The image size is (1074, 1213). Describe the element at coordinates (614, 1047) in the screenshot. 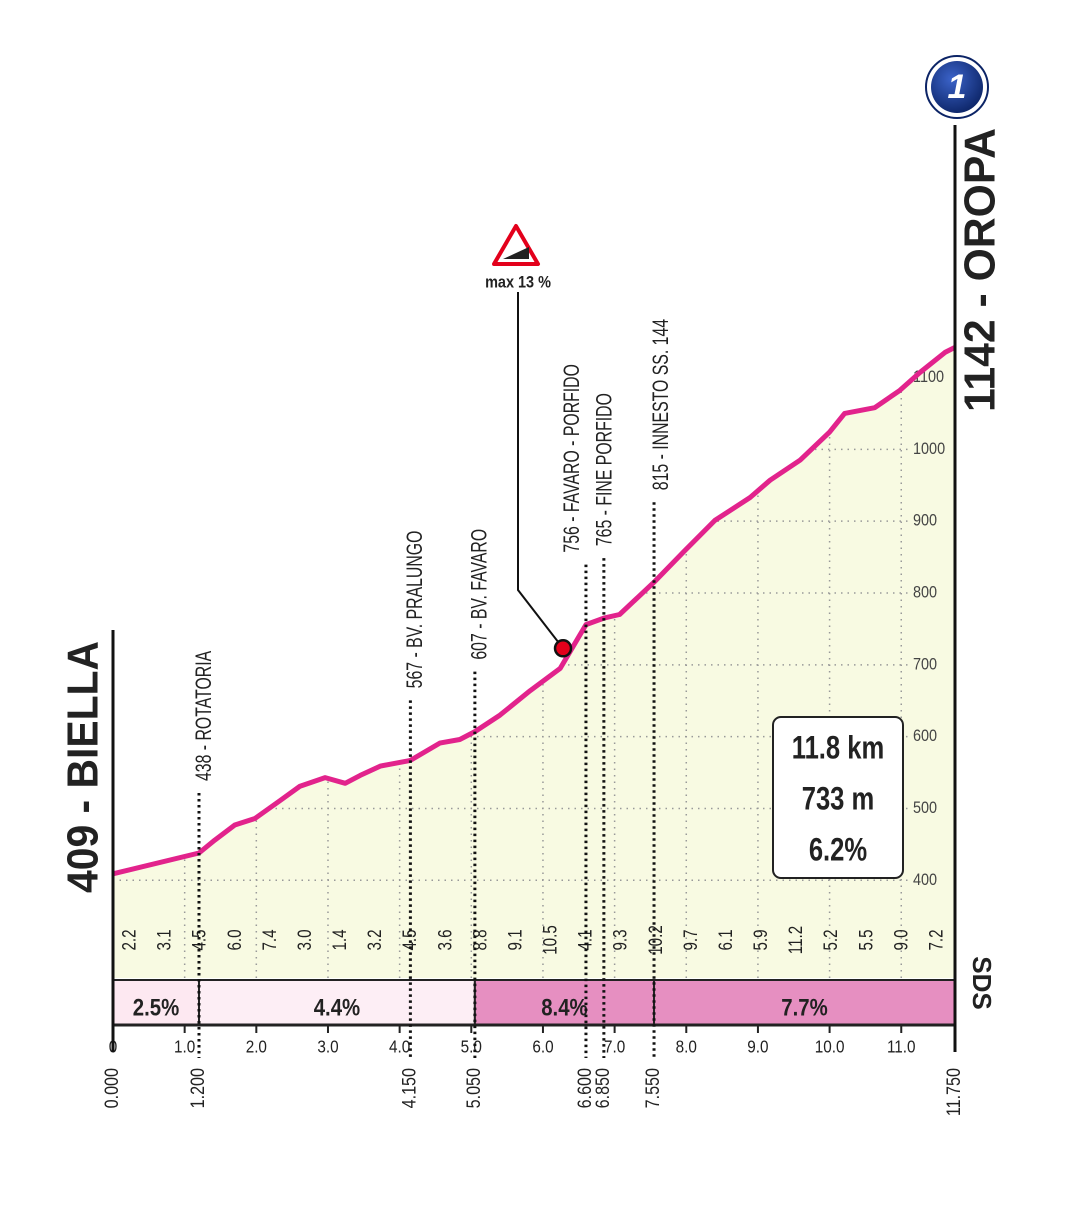

I see `x-tick-label: 7.0` at that location.